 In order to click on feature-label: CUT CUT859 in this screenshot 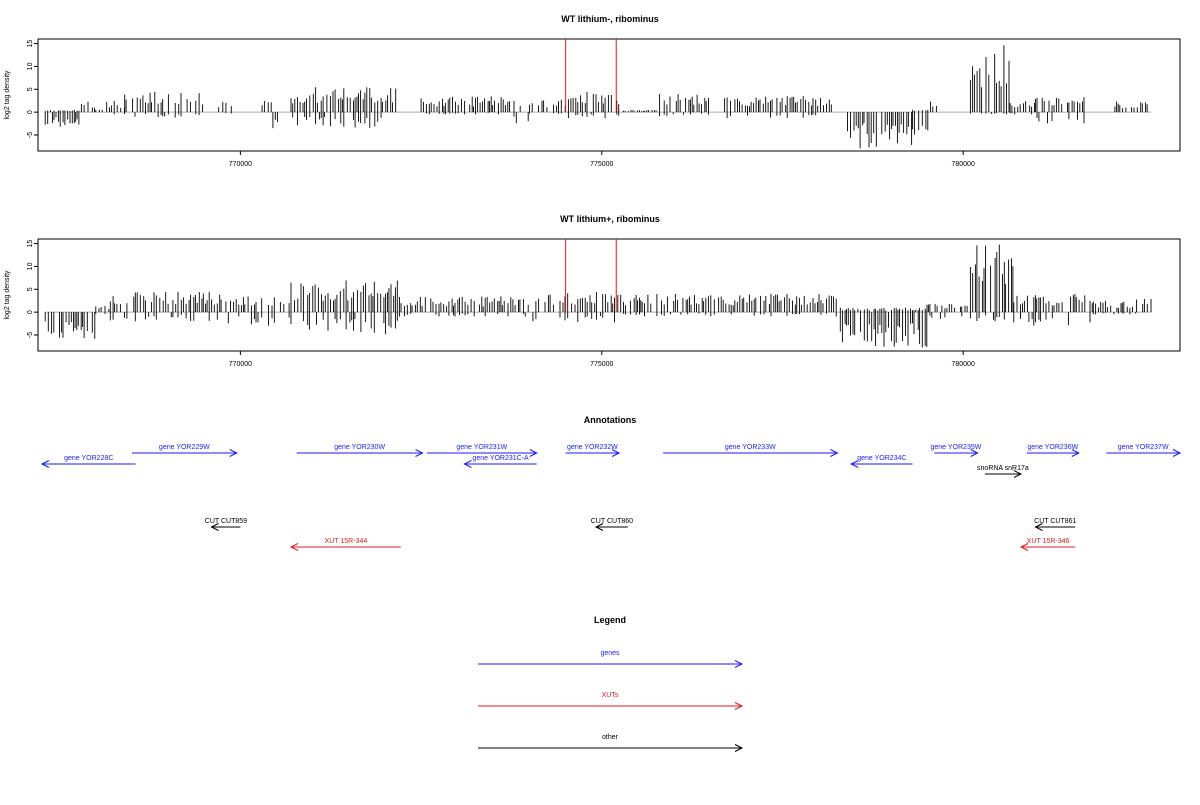, I will do `click(226, 521)`.